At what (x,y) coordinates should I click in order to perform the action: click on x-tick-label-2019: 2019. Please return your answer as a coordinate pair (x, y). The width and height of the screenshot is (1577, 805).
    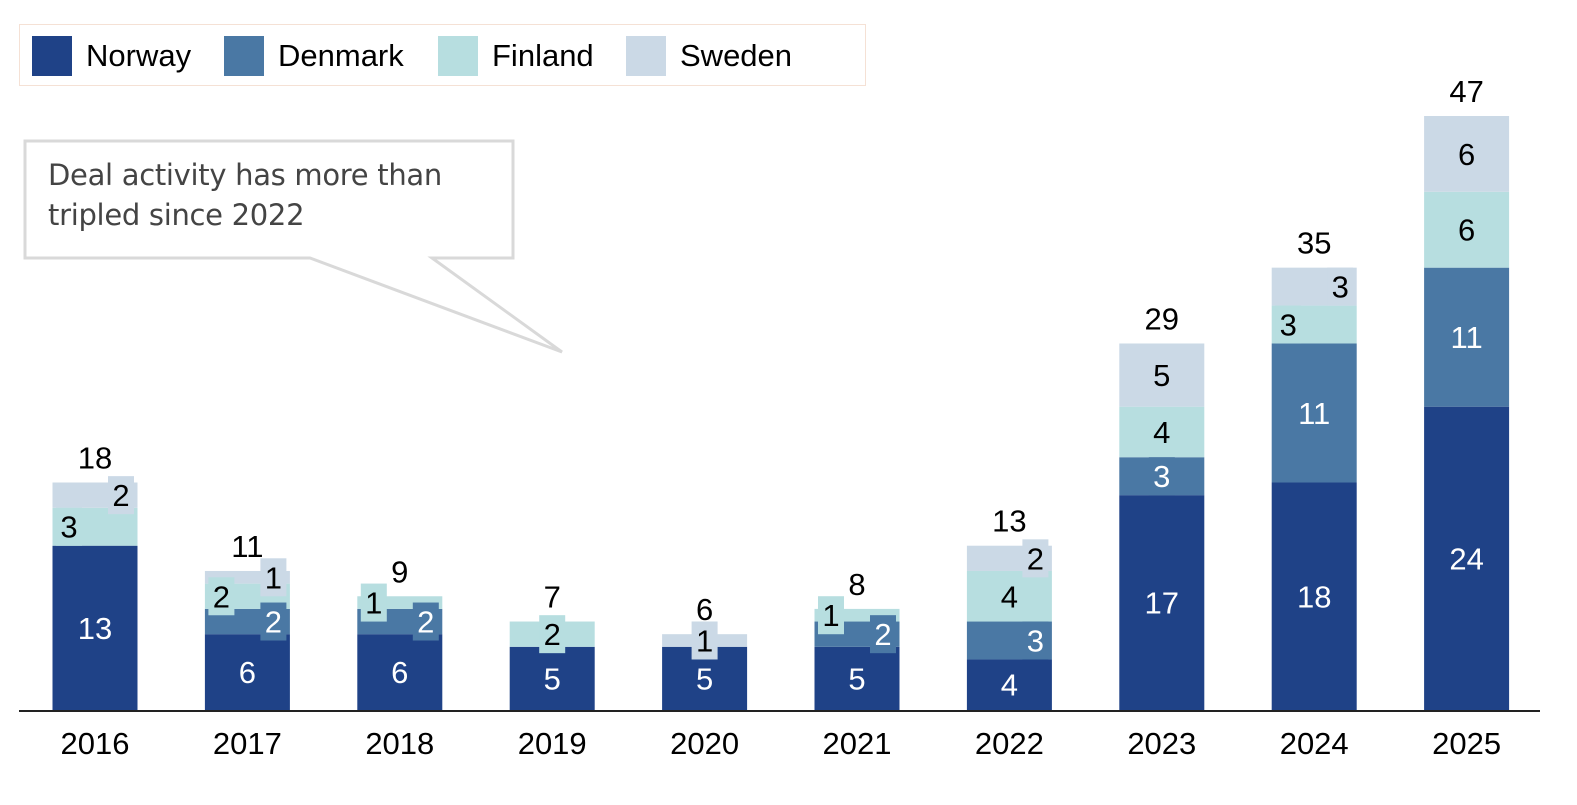
    Looking at the image, I should click on (552, 743).